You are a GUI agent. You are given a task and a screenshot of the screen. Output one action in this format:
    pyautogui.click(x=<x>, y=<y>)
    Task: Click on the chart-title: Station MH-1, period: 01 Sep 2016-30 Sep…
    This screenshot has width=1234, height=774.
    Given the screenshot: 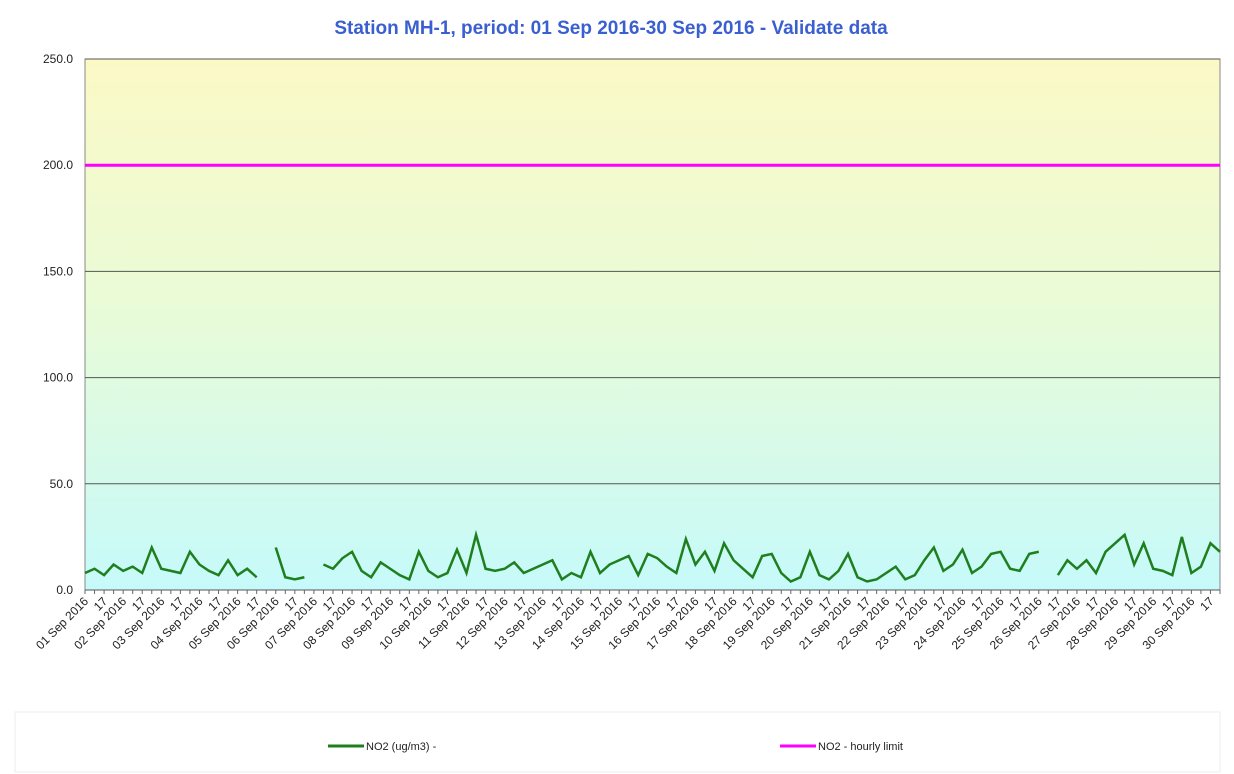 What is the action you would take?
    pyautogui.click(x=611, y=28)
    